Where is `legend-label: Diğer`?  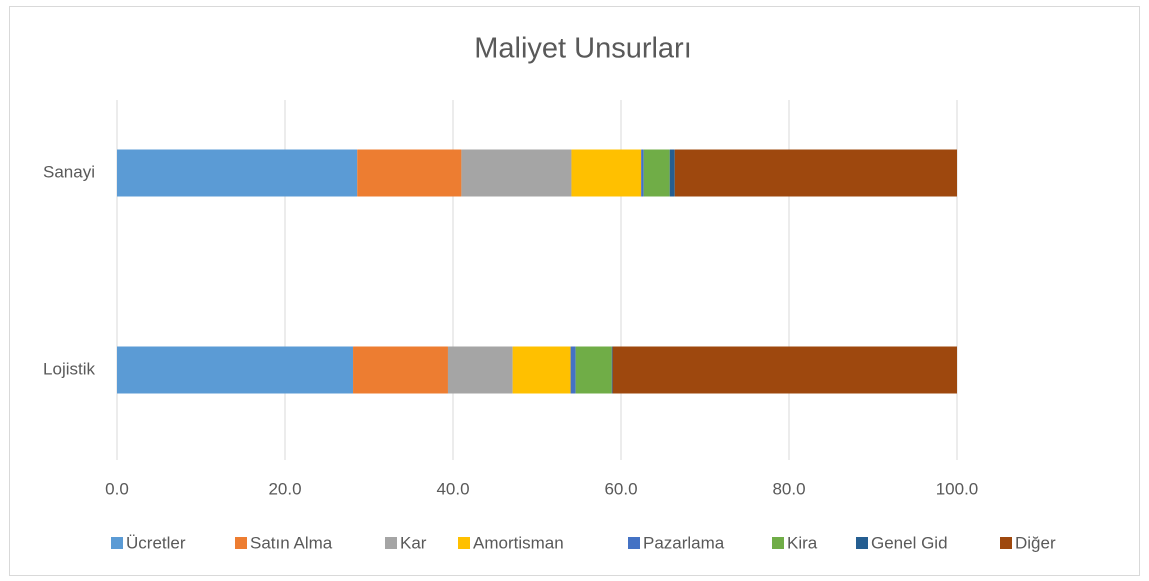
legend-label: Diğer is located at coordinates (1035, 542).